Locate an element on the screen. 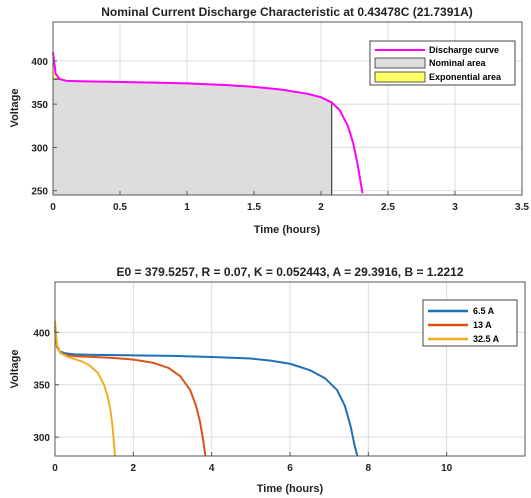 This screenshot has height=498, width=531. bottom-y-axis-label: Voltage is located at coordinates (15, 369).